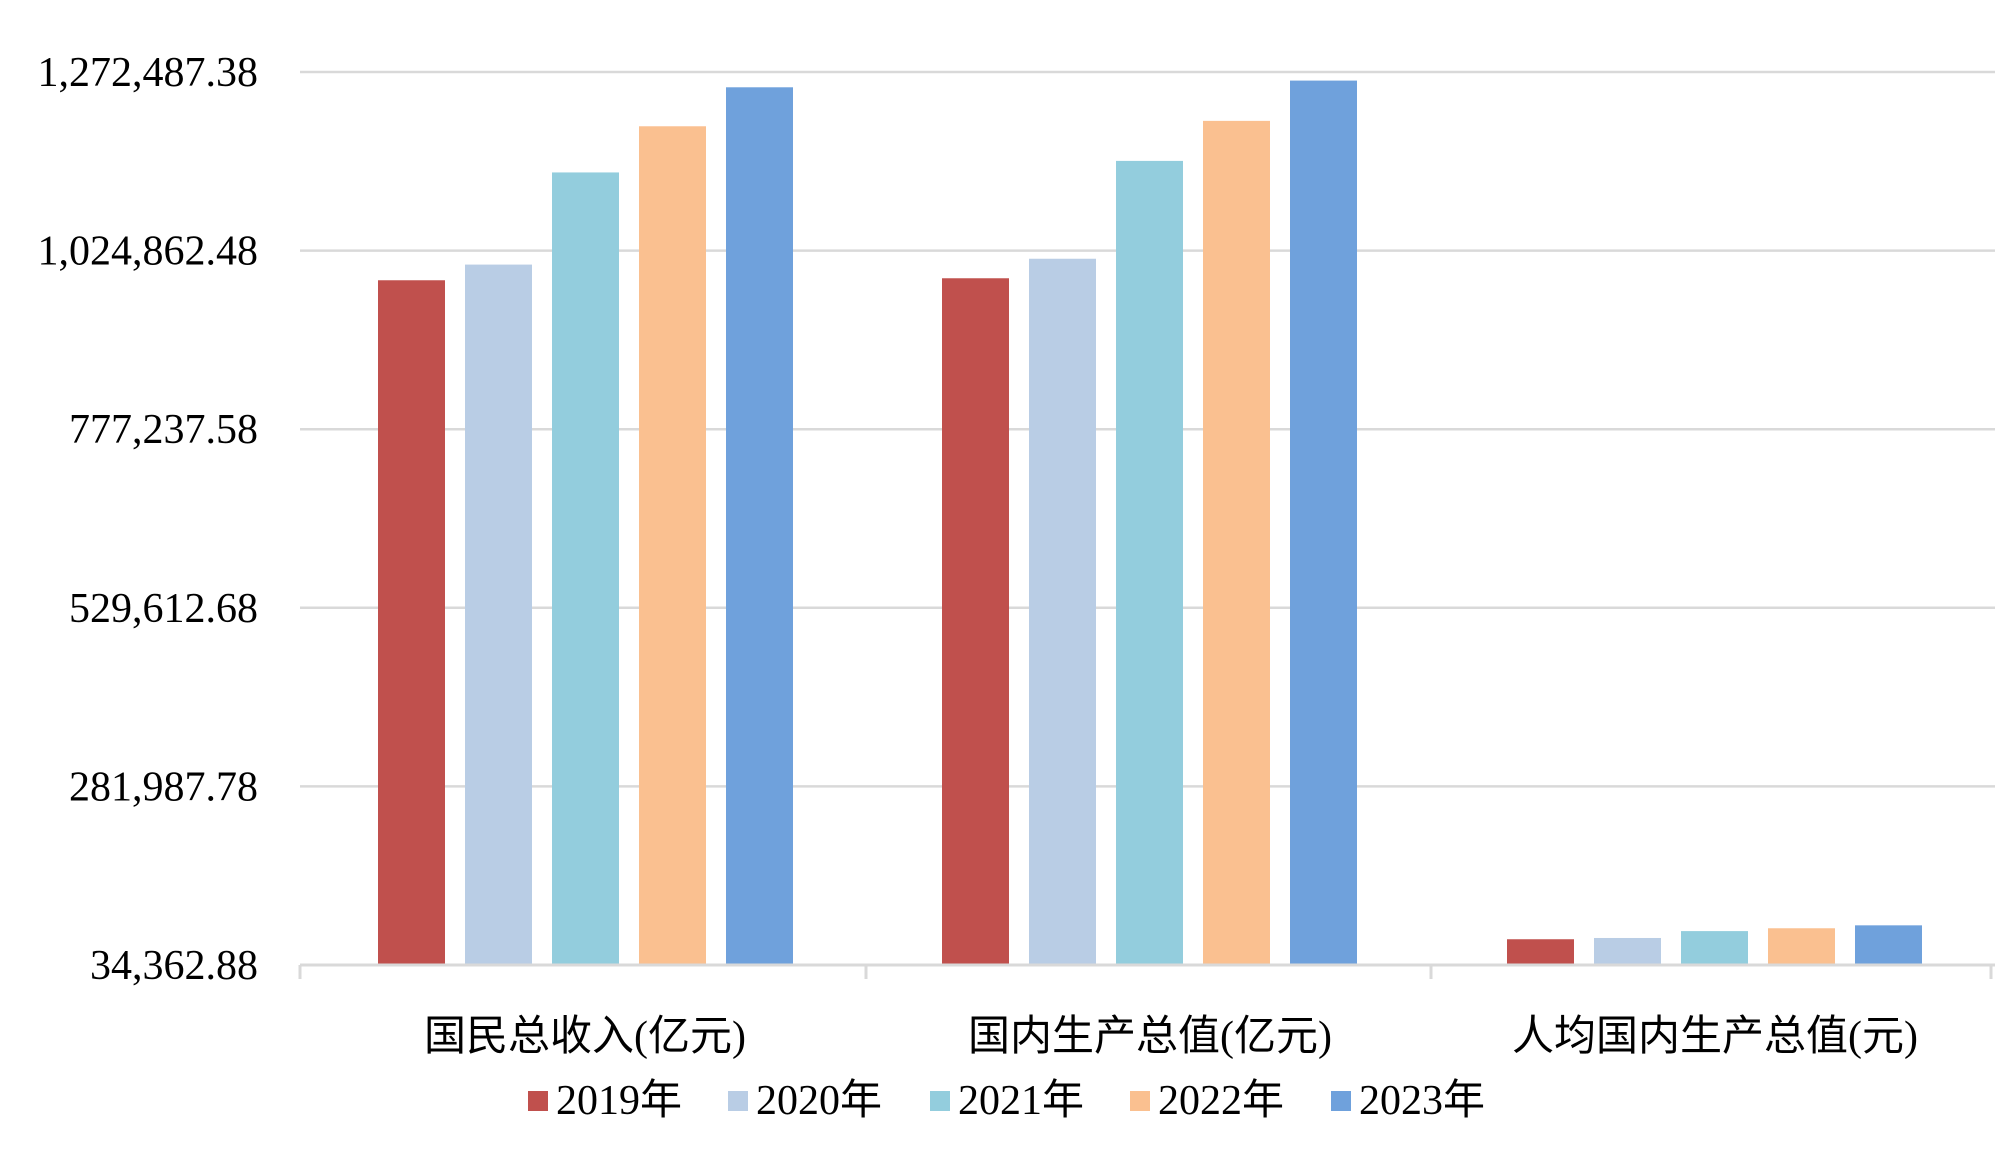  Describe the element at coordinates (163, 609) in the screenshot. I see `y-tick-label: 529,612.68` at that location.